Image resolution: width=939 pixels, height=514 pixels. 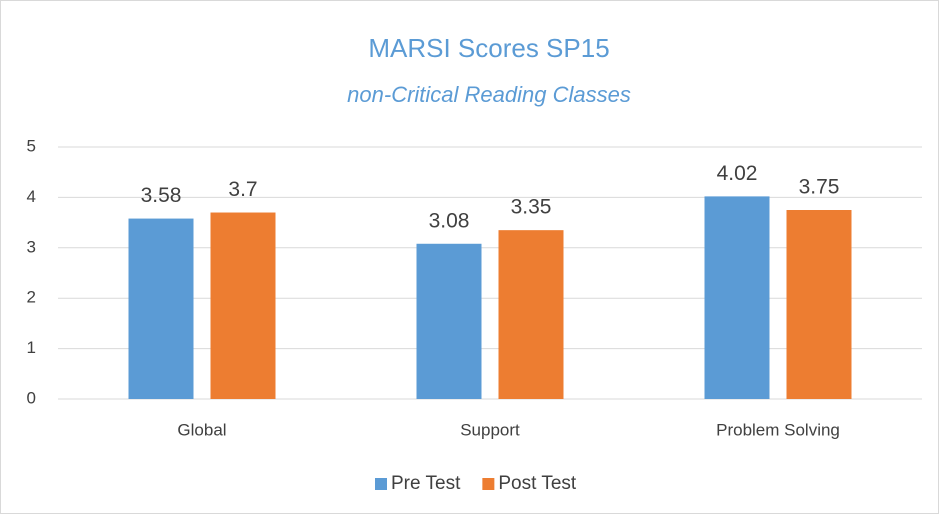 What do you see at coordinates (31, 397) in the screenshot?
I see `y-tick-label: 0` at bounding box center [31, 397].